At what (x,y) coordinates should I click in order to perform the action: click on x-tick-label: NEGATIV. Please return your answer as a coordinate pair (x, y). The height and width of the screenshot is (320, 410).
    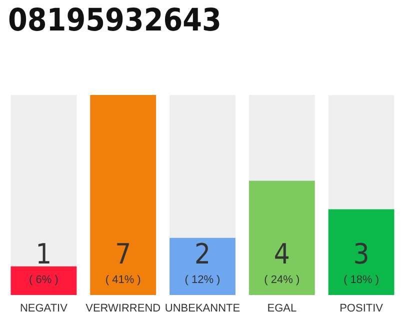
    Looking at the image, I should click on (44, 308).